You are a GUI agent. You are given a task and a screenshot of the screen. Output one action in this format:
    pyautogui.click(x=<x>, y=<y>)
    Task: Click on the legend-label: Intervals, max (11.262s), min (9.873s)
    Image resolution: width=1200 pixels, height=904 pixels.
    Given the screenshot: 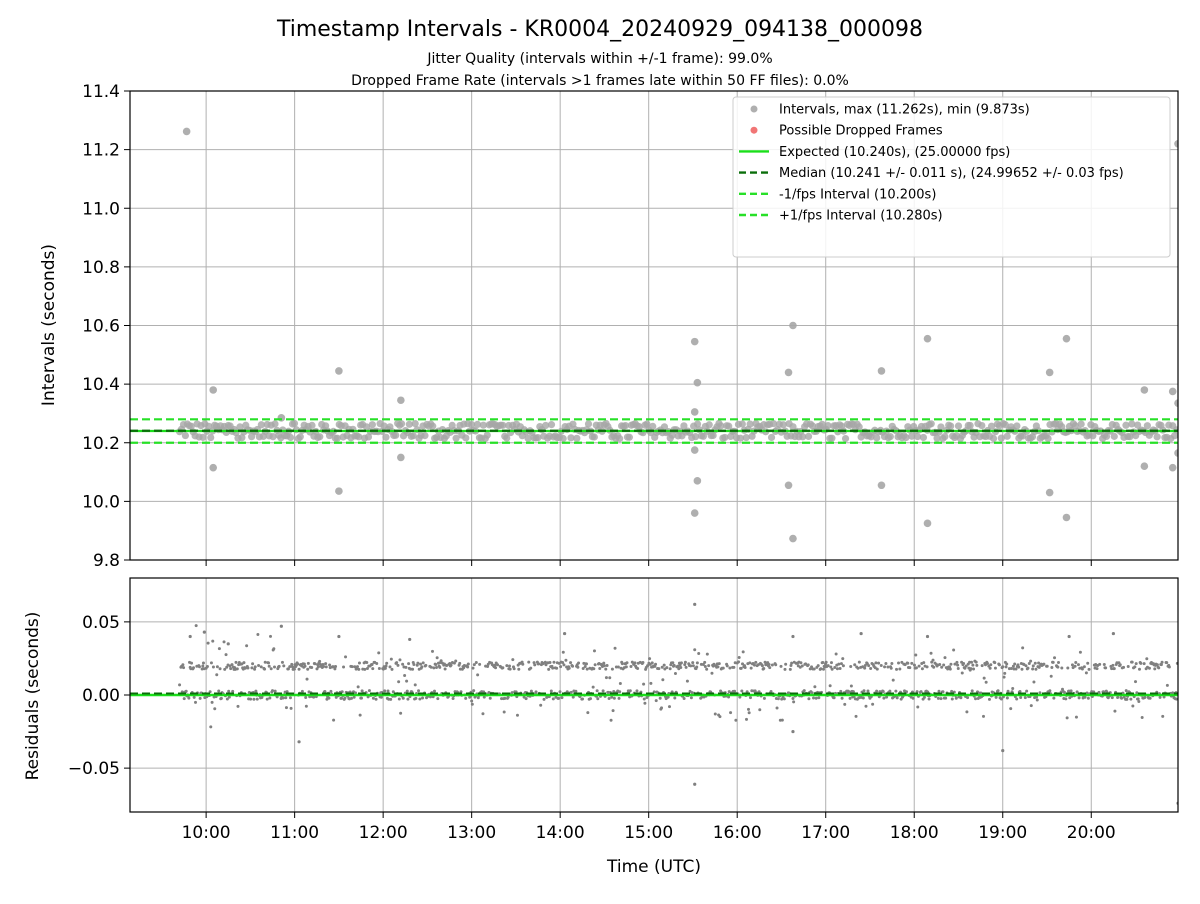 What is the action you would take?
    pyautogui.click(x=904, y=110)
    